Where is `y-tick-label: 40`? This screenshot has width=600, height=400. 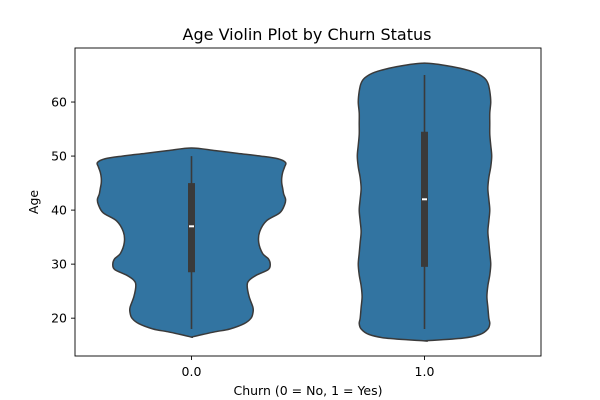
y-tick-label: 40 is located at coordinates (59, 210).